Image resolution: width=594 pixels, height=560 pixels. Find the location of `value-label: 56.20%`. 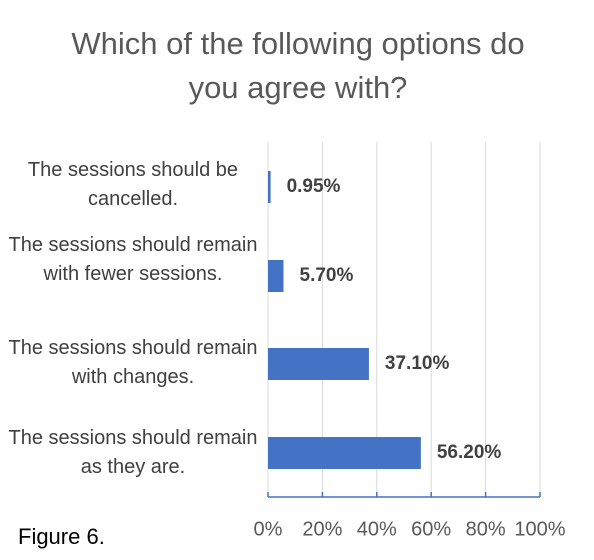

value-label: 56.20% is located at coordinates (469, 452).